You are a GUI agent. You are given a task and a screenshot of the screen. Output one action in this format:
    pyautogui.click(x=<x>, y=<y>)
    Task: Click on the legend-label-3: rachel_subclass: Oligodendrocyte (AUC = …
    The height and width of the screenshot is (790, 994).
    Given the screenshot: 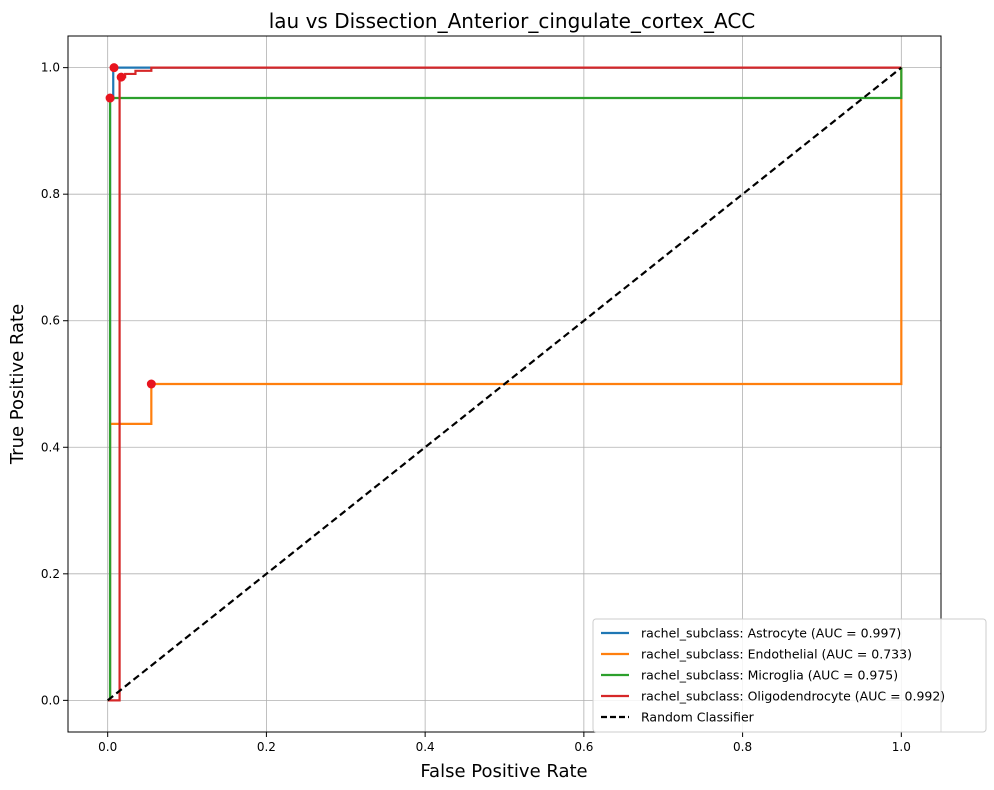 What is the action you would take?
    pyautogui.click(x=793, y=696)
    